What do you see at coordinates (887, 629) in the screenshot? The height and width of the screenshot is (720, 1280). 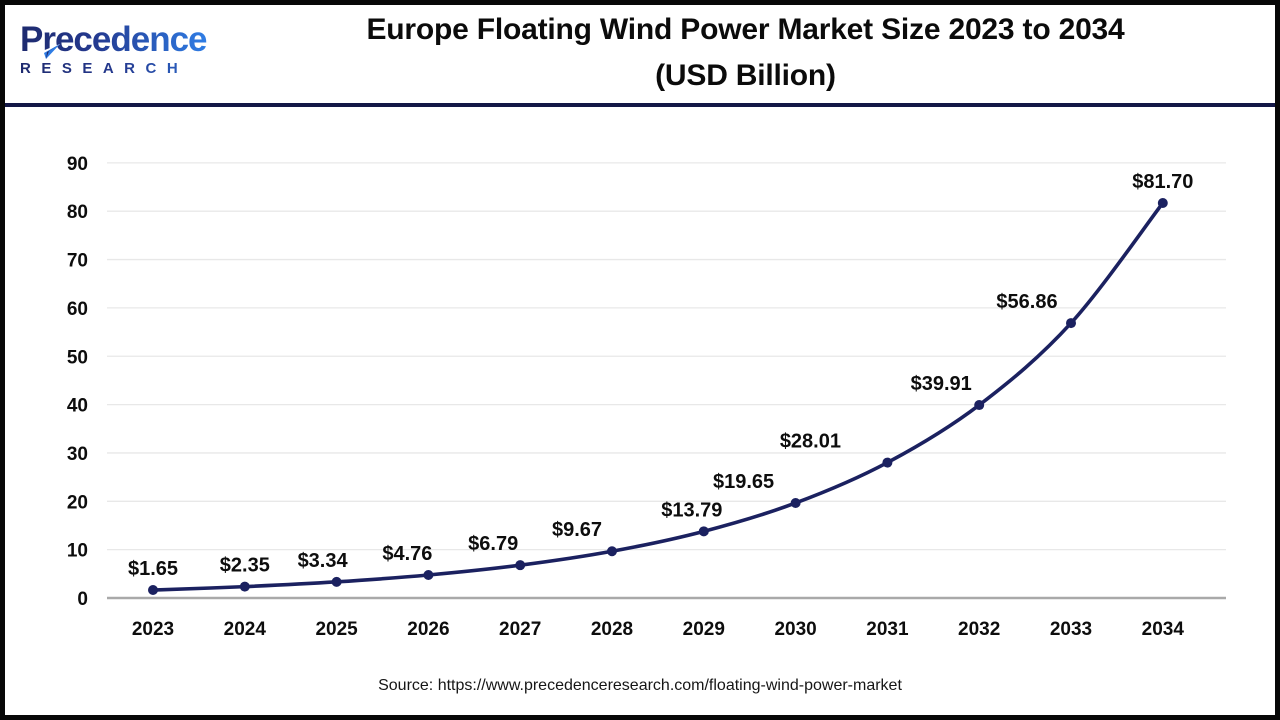 I see `x-tick-label: 2031` at bounding box center [887, 629].